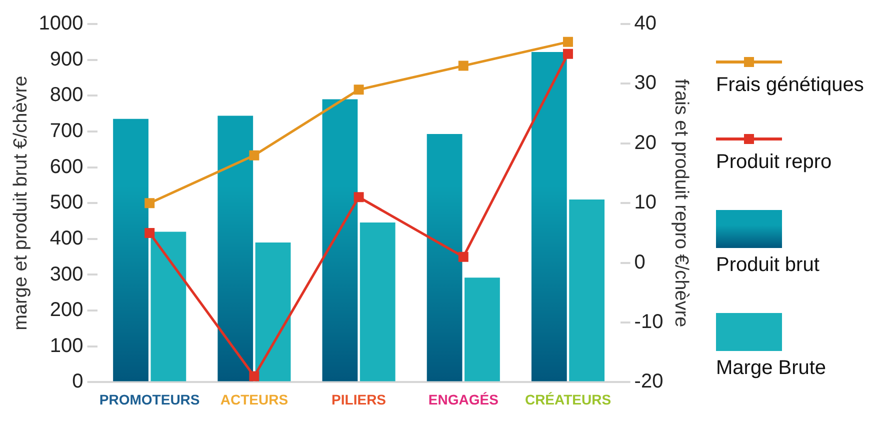 Image resolution: width=882 pixels, height=427 pixels. I want to click on legend-label: Produit repro, so click(774, 162).